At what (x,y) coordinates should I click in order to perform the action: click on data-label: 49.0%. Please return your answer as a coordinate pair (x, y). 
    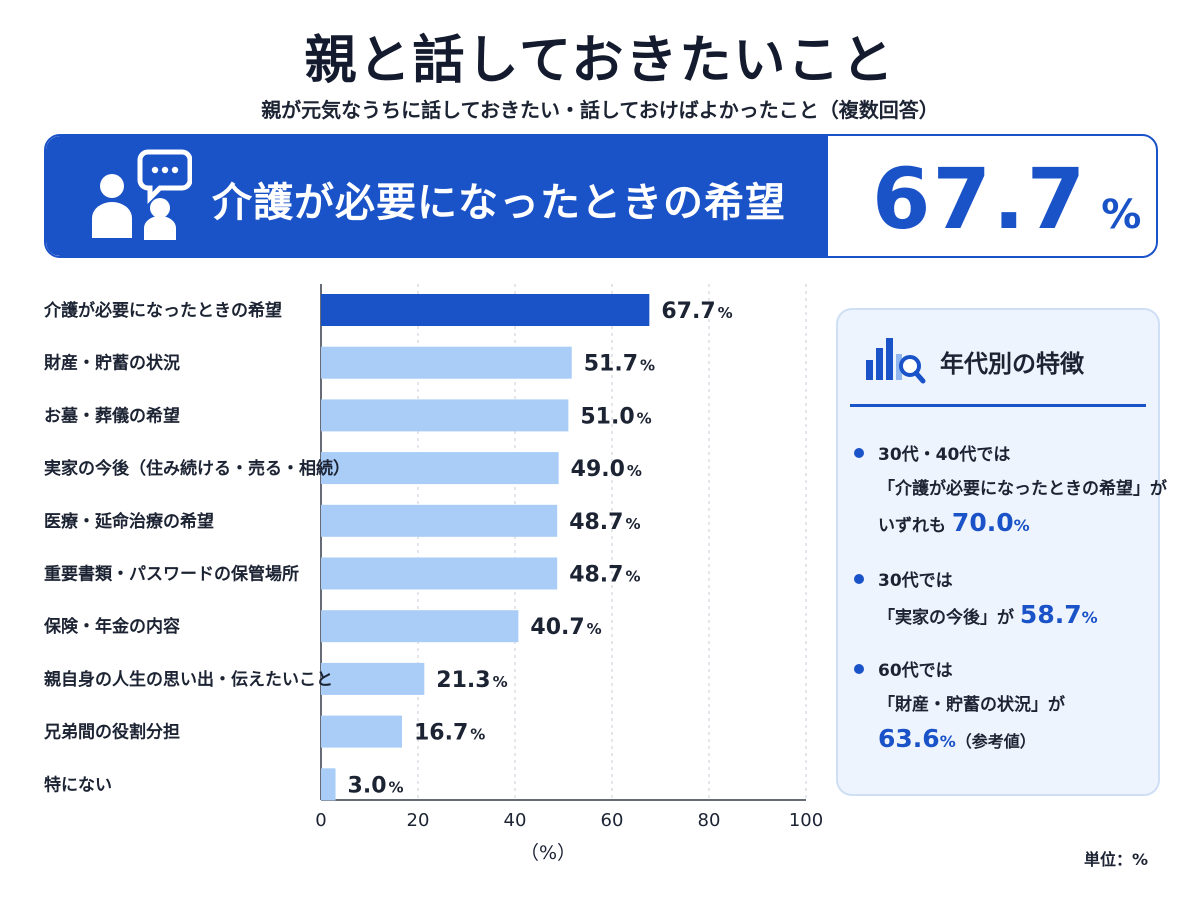
    Looking at the image, I should click on (606, 469).